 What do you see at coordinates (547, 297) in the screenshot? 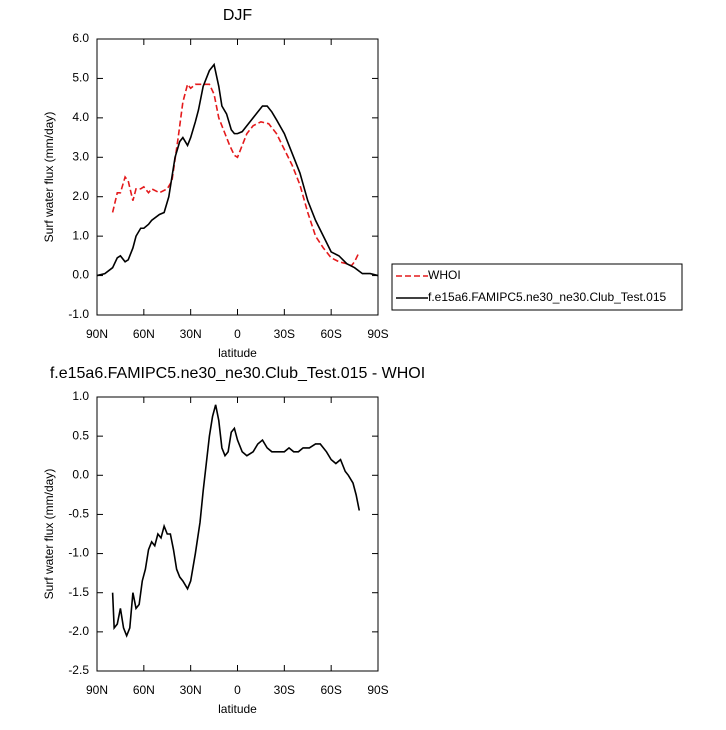
I see `legend-label: f.e15a6.FAMIPC5.ne30_ne30.Club_Test.015` at bounding box center [547, 297].